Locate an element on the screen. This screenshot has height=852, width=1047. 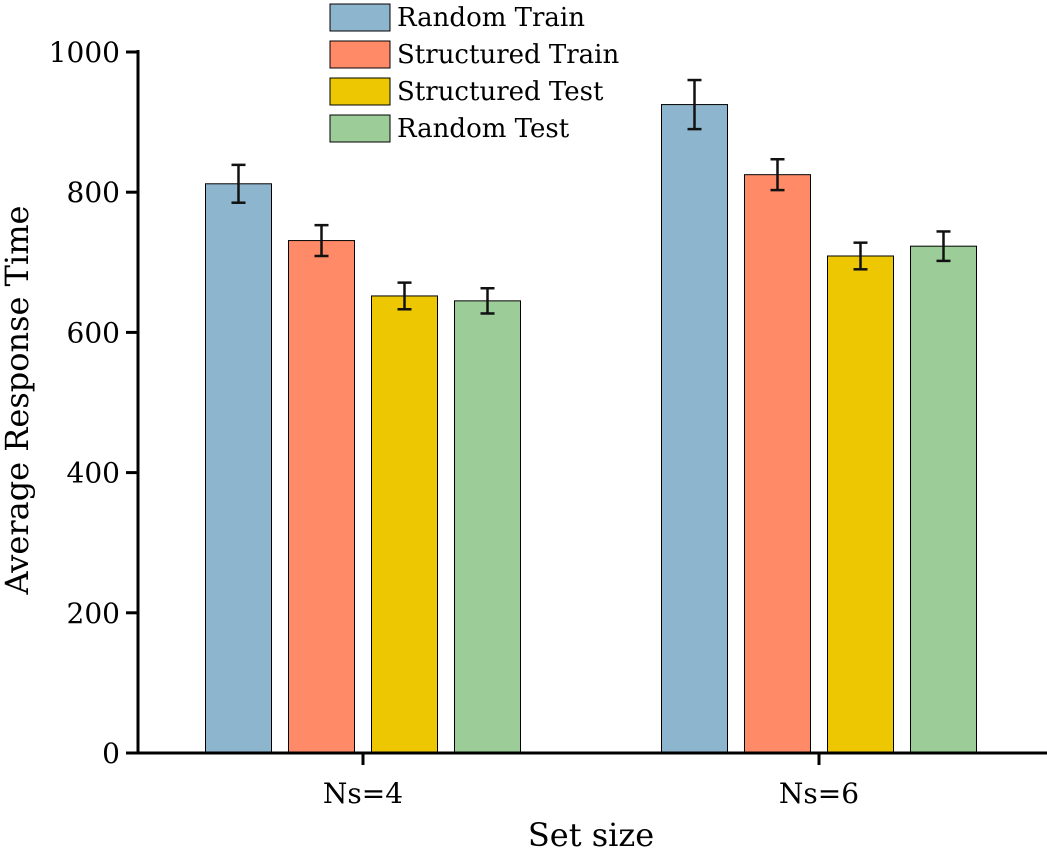
legend-entry: Random Train is located at coordinates (457, 18).